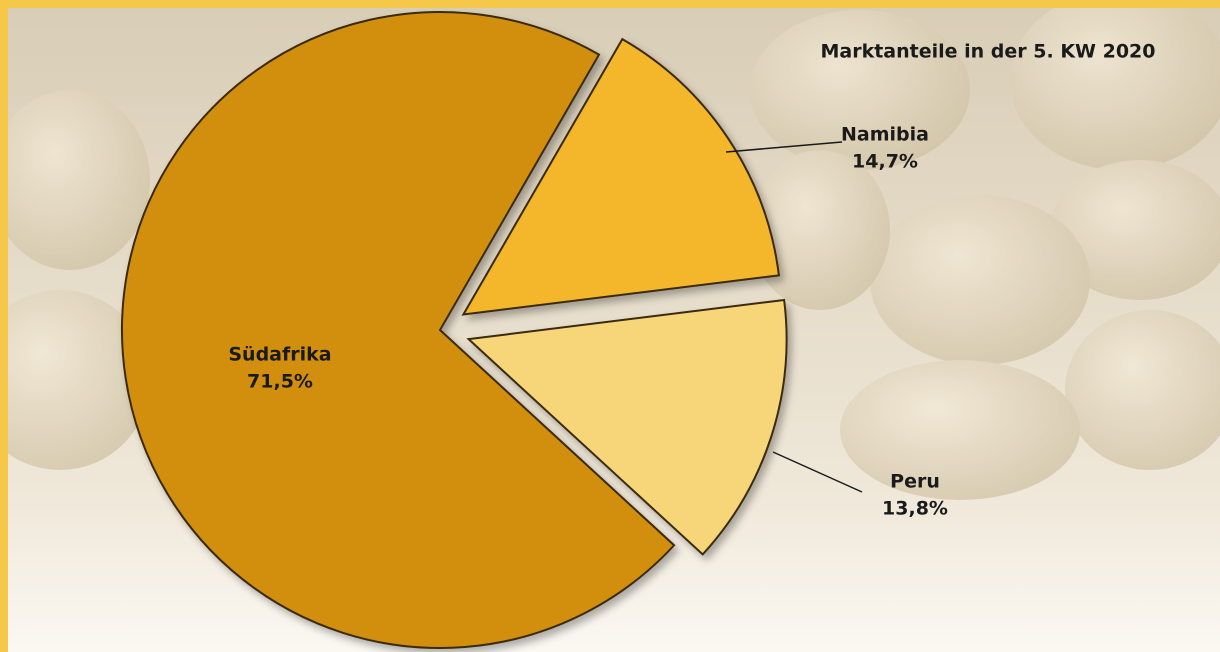 The image size is (1220, 652). I want to click on slice-value-label: 14,7%, so click(885, 162).